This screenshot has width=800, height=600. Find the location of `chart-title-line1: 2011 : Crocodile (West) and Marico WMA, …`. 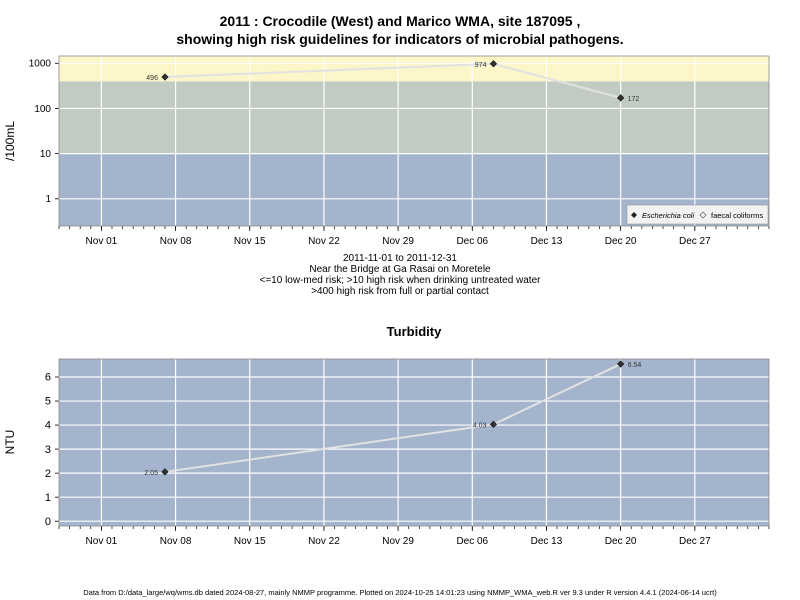

chart-title-line1: 2011 : Crocodile (West) and Marico WMA, … is located at coordinates (400, 21).